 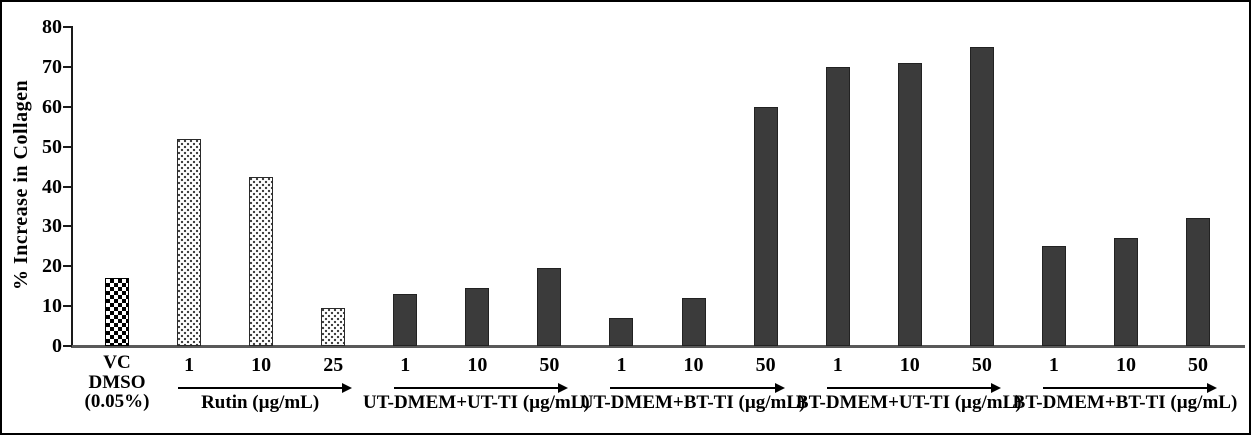 What do you see at coordinates (908, 402) in the screenshot?
I see `group-label: BT-DMEM+UT-TI (µg/mL)` at bounding box center [908, 402].